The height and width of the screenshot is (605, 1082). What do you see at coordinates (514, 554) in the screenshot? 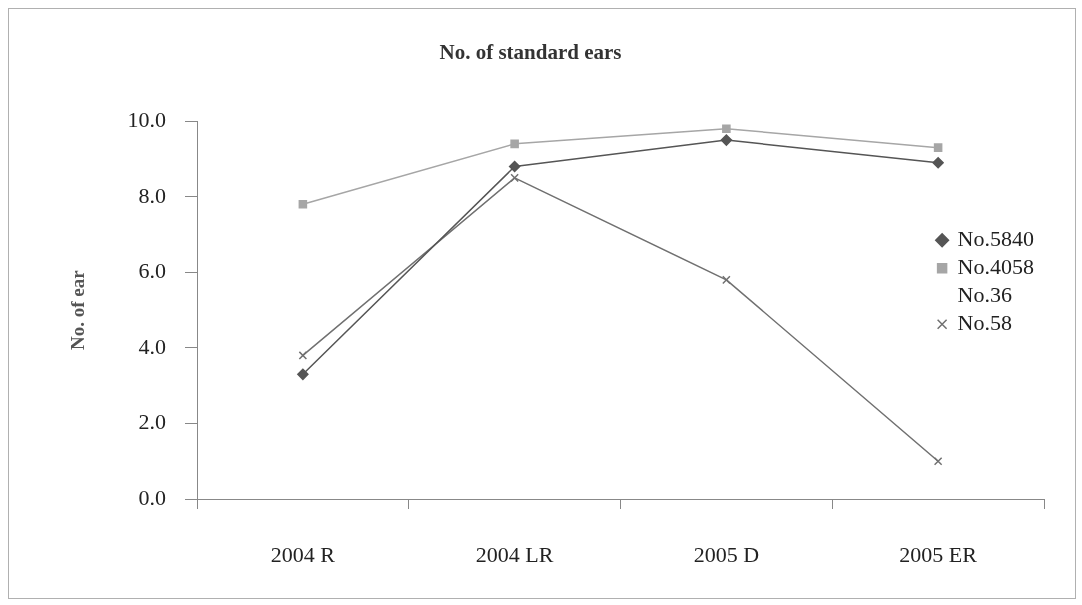
I see `x-tick-label: 2004 LR` at bounding box center [514, 554].